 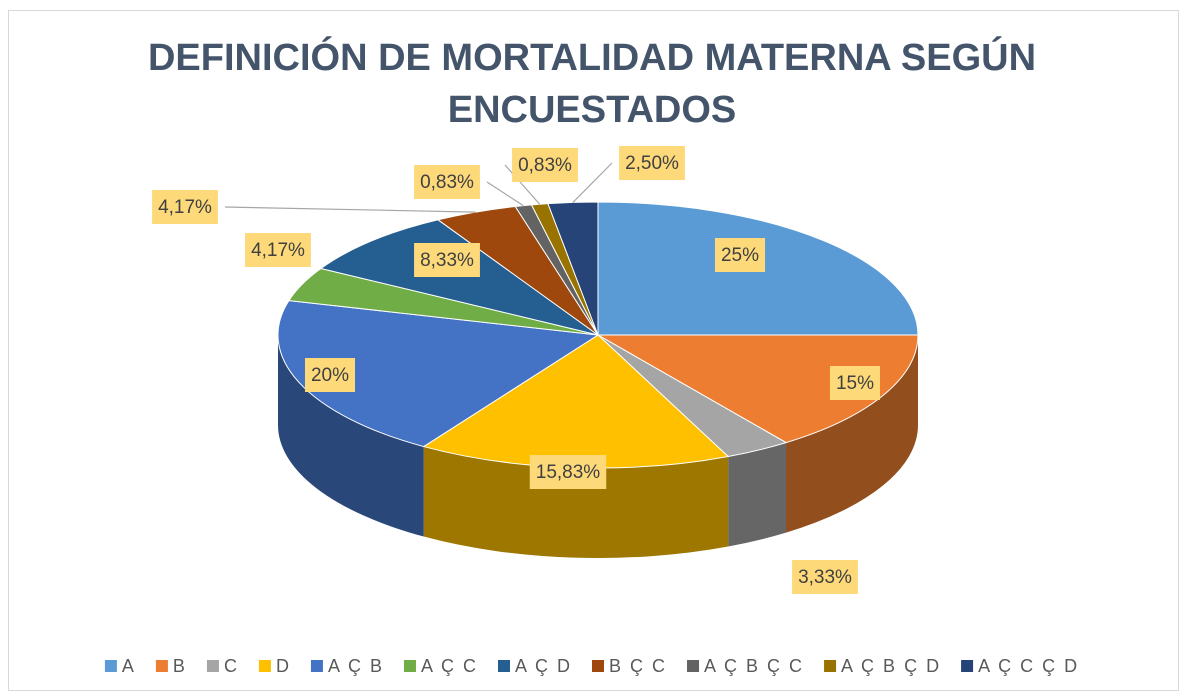 I want to click on data-label: 8,33%, so click(x=447, y=260).